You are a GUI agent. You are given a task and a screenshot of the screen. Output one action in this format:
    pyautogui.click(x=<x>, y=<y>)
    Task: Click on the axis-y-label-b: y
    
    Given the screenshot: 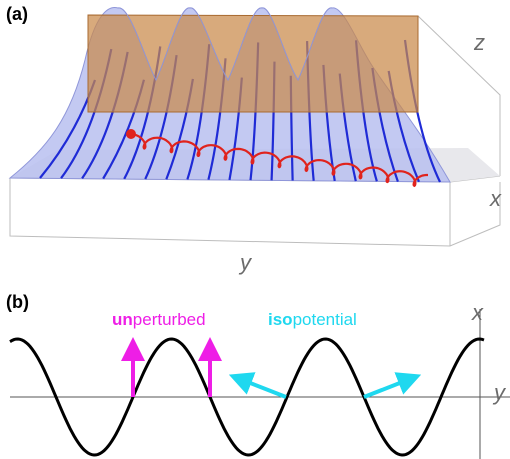 What is the action you would take?
    pyautogui.click(x=499, y=392)
    